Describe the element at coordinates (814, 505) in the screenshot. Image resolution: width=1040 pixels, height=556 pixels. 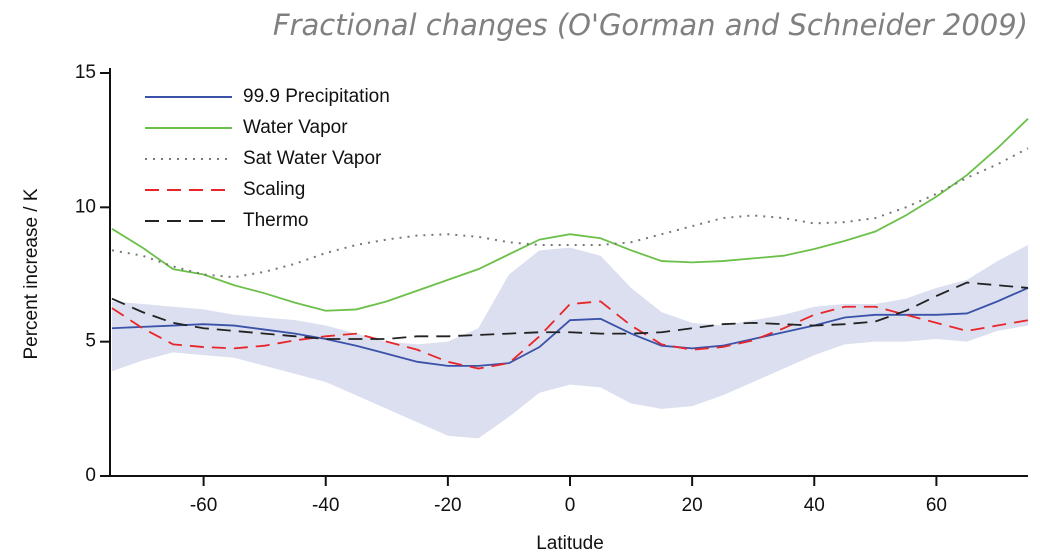
I see `x-tick-label: 40` at that location.